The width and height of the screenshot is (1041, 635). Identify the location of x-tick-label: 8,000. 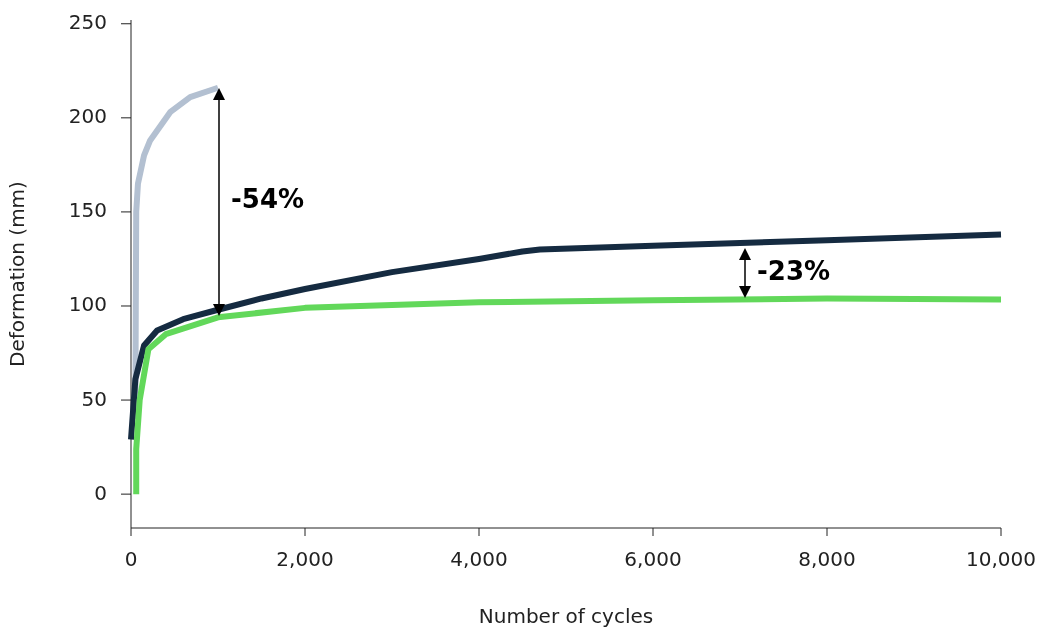
(827, 559).